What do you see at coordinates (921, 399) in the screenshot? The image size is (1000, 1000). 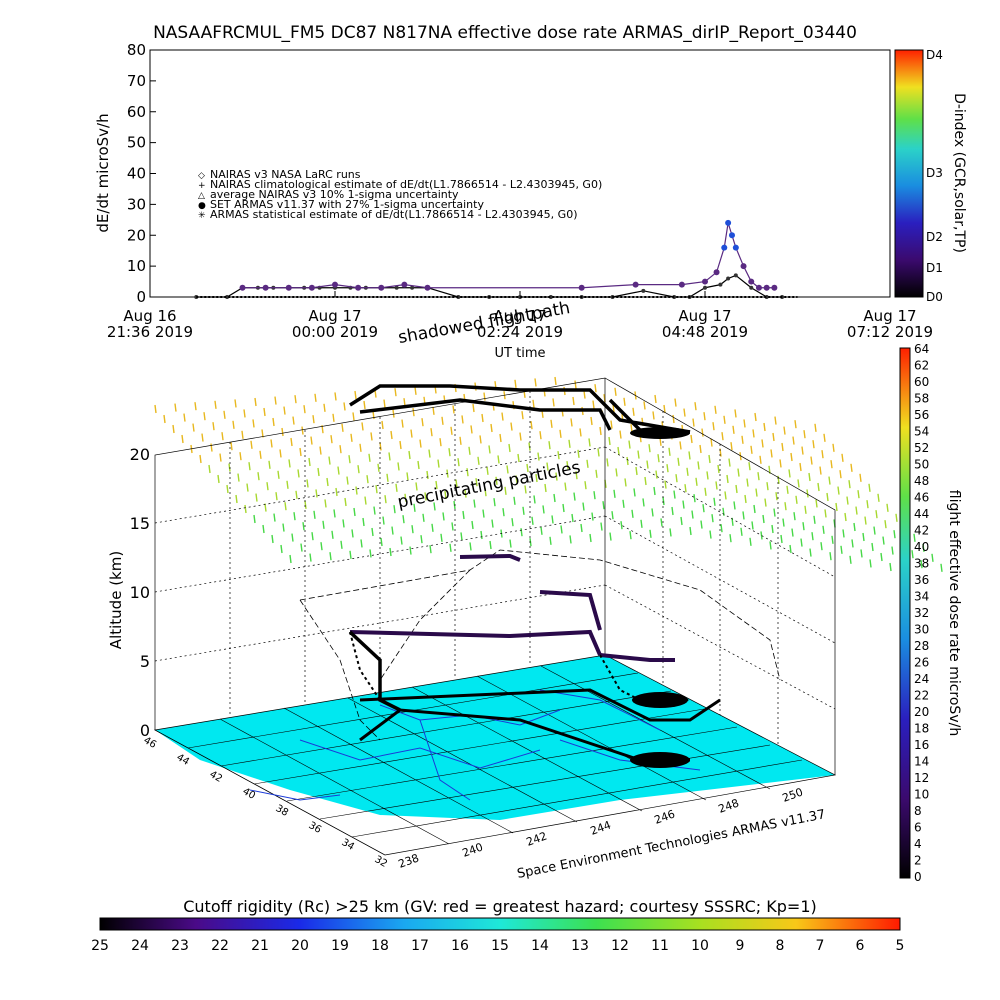 I see `dose-tick-label: 58` at bounding box center [921, 399].